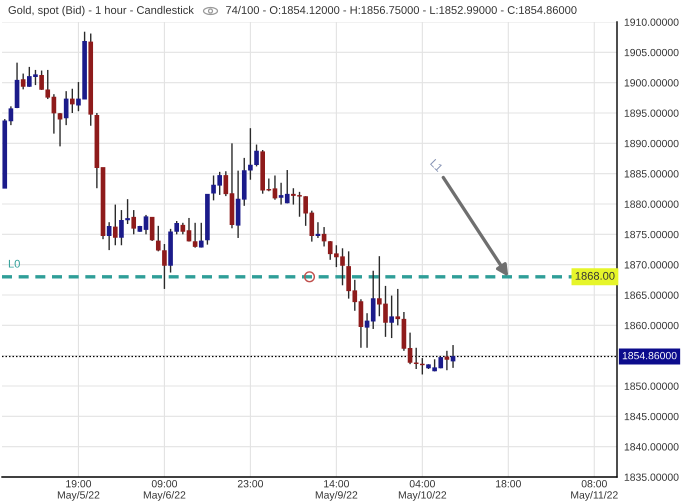 This screenshot has width=687, height=504. Describe the element at coordinates (649, 356) in the screenshot. I see `ref-line-label: 1854.86000` at that location.